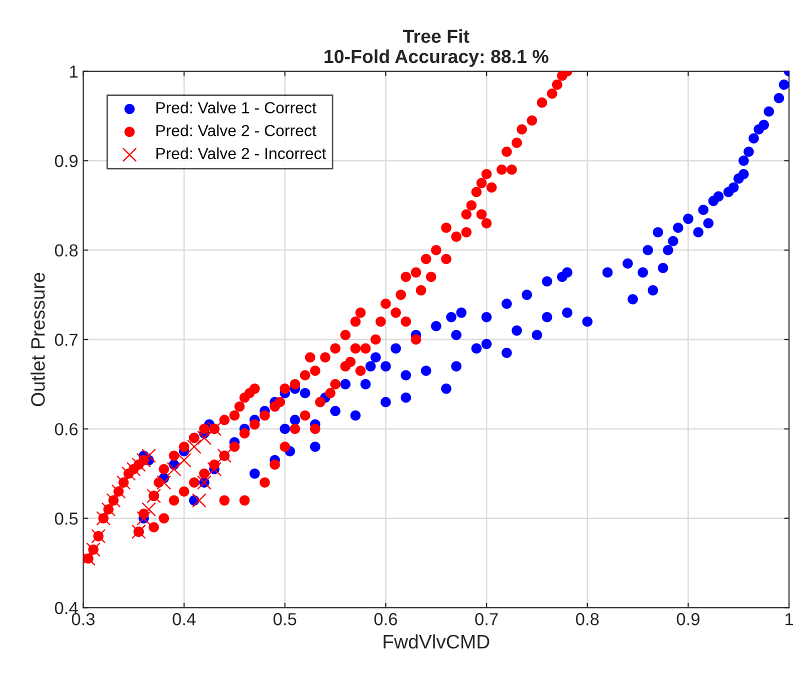 The width and height of the screenshot is (793, 679). Describe the element at coordinates (436, 48) in the screenshot. I see `chart-title: Tree Fit 10-Fold Accuracy: 88.1 %` at that location.